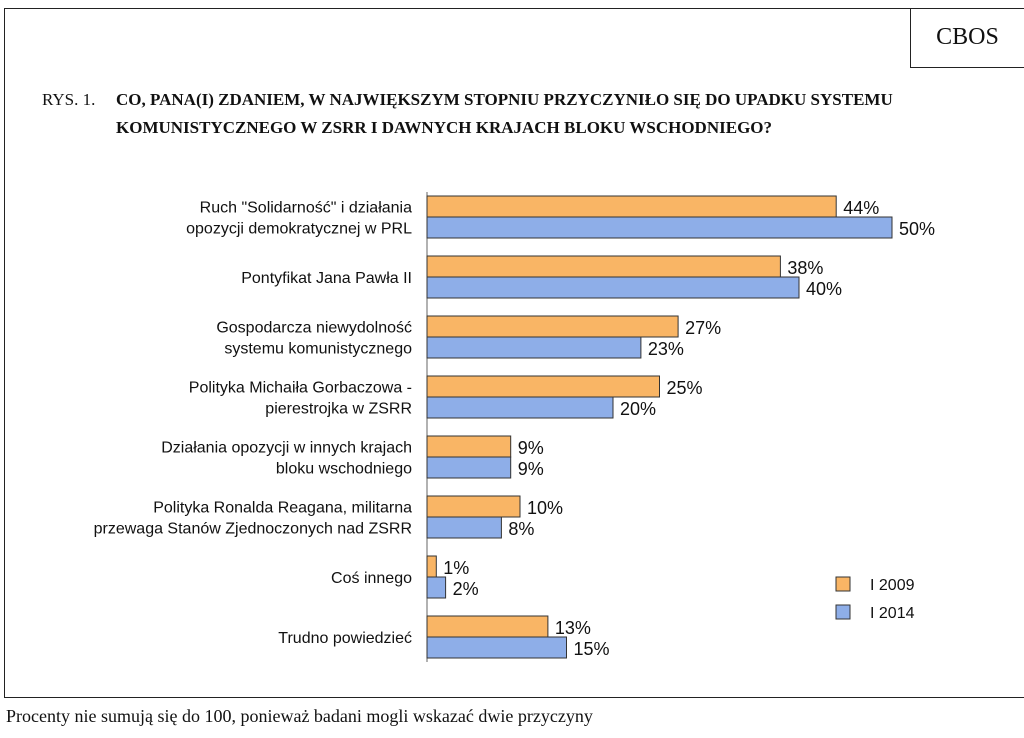  What do you see at coordinates (282, 508) in the screenshot?
I see `category-label: Polityka Ronalda Reagana, militarna` at bounding box center [282, 508].